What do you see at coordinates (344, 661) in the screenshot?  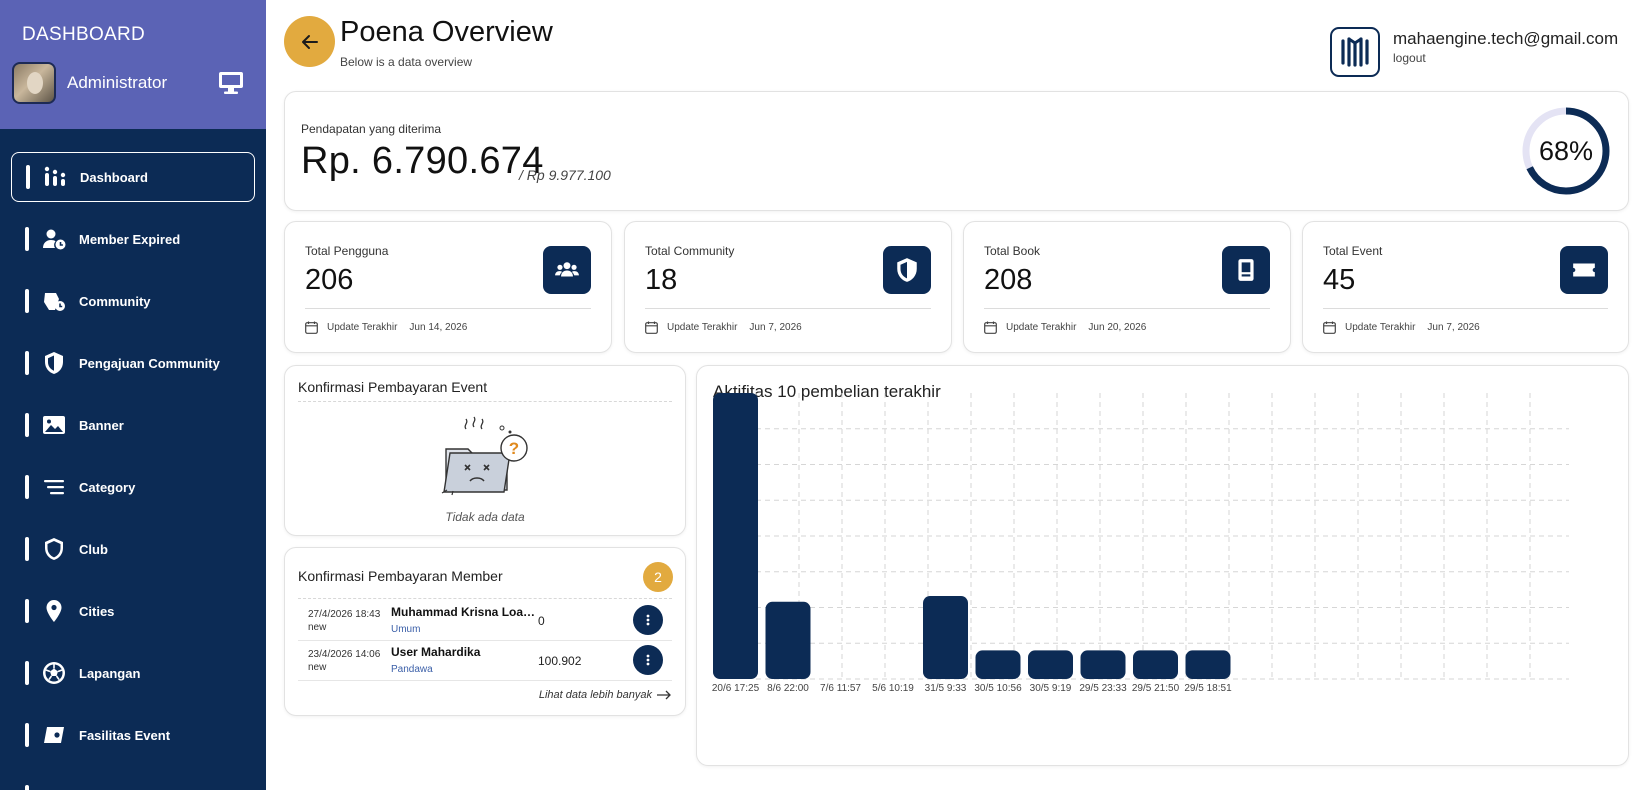 I see `row-date: 23/4/2026 14:06 new` at bounding box center [344, 661].